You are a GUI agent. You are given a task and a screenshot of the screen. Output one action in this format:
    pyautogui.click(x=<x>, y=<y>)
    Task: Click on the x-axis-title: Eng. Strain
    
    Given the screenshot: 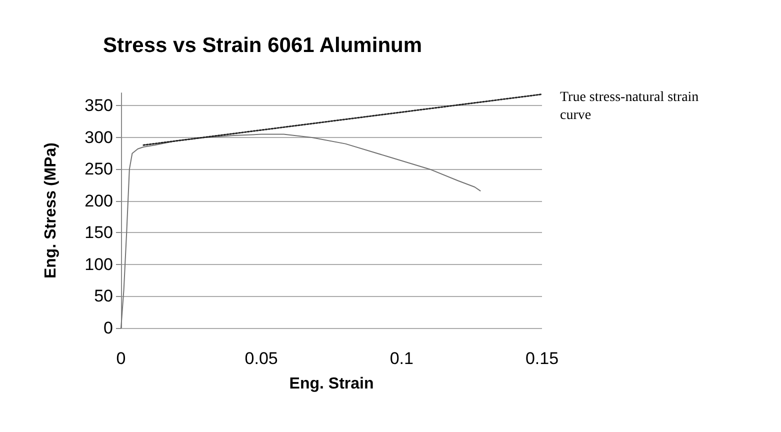 What is the action you would take?
    pyautogui.click(x=331, y=384)
    